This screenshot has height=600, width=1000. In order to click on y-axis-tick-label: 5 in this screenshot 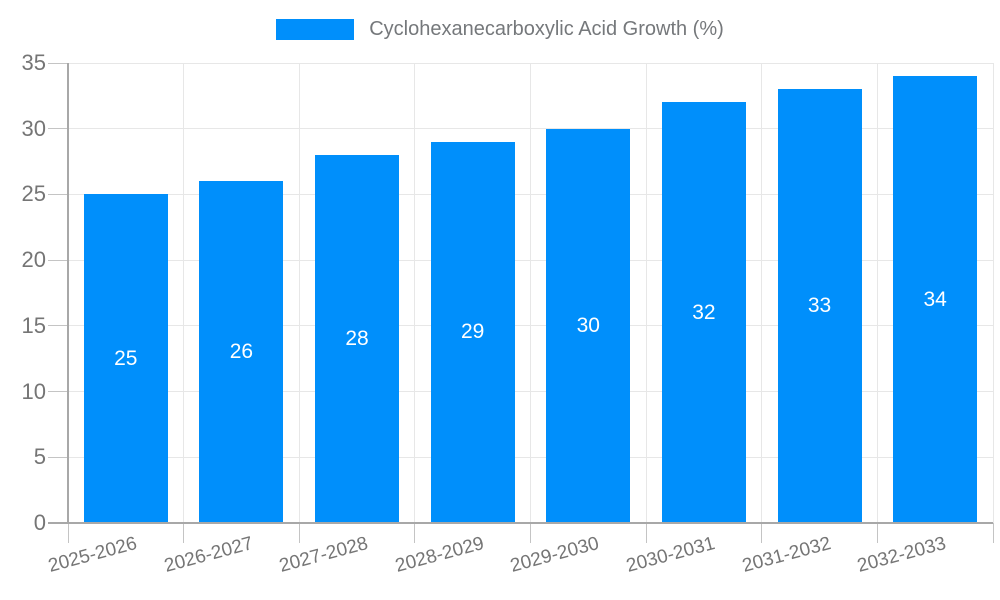, I will do `click(39, 457)`.